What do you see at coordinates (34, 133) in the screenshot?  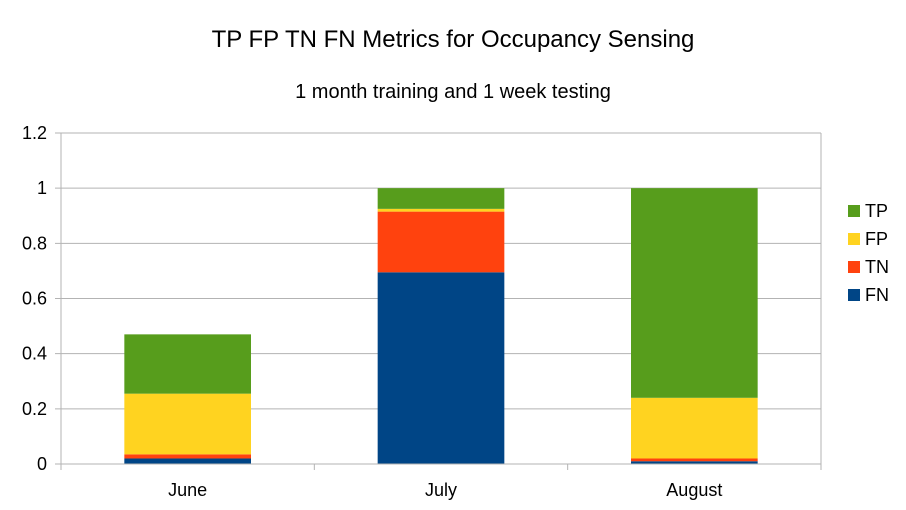 I see `y-tick-label: 1.2` at bounding box center [34, 133].